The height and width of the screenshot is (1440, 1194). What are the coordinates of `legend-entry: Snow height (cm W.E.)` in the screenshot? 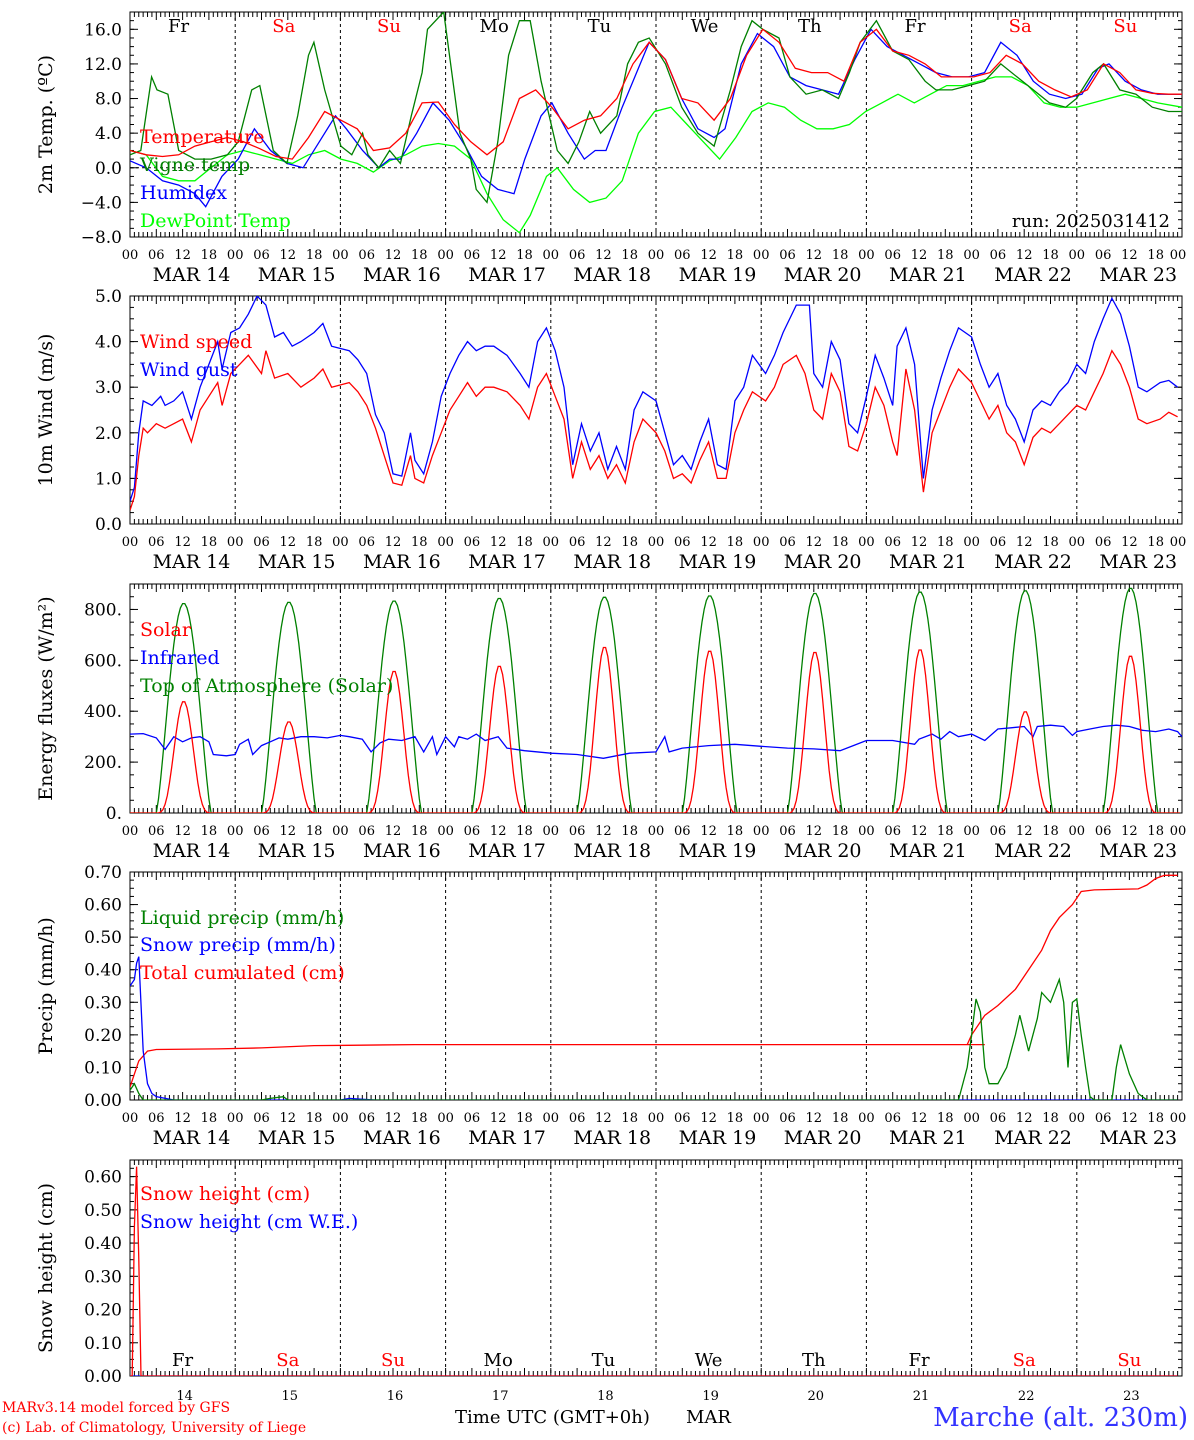 It's located at (249, 1222).